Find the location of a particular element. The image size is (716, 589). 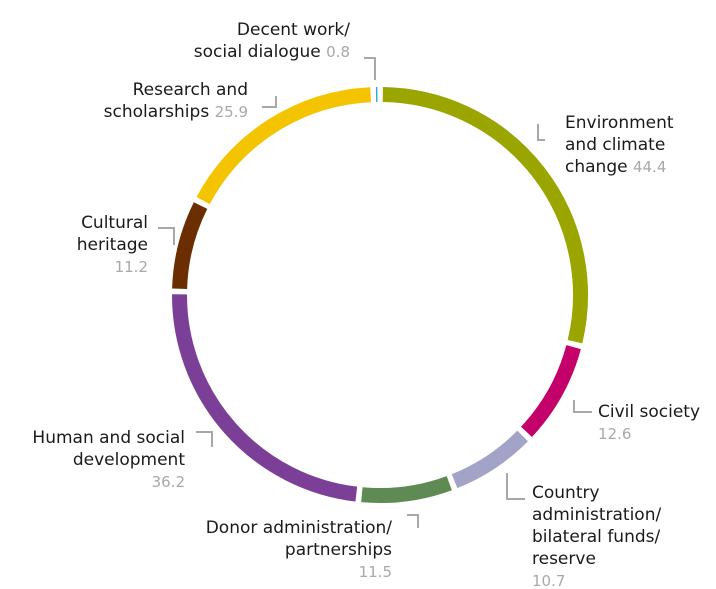

slice-label: Research and scholarships 25.9 is located at coordinates (176, 101).